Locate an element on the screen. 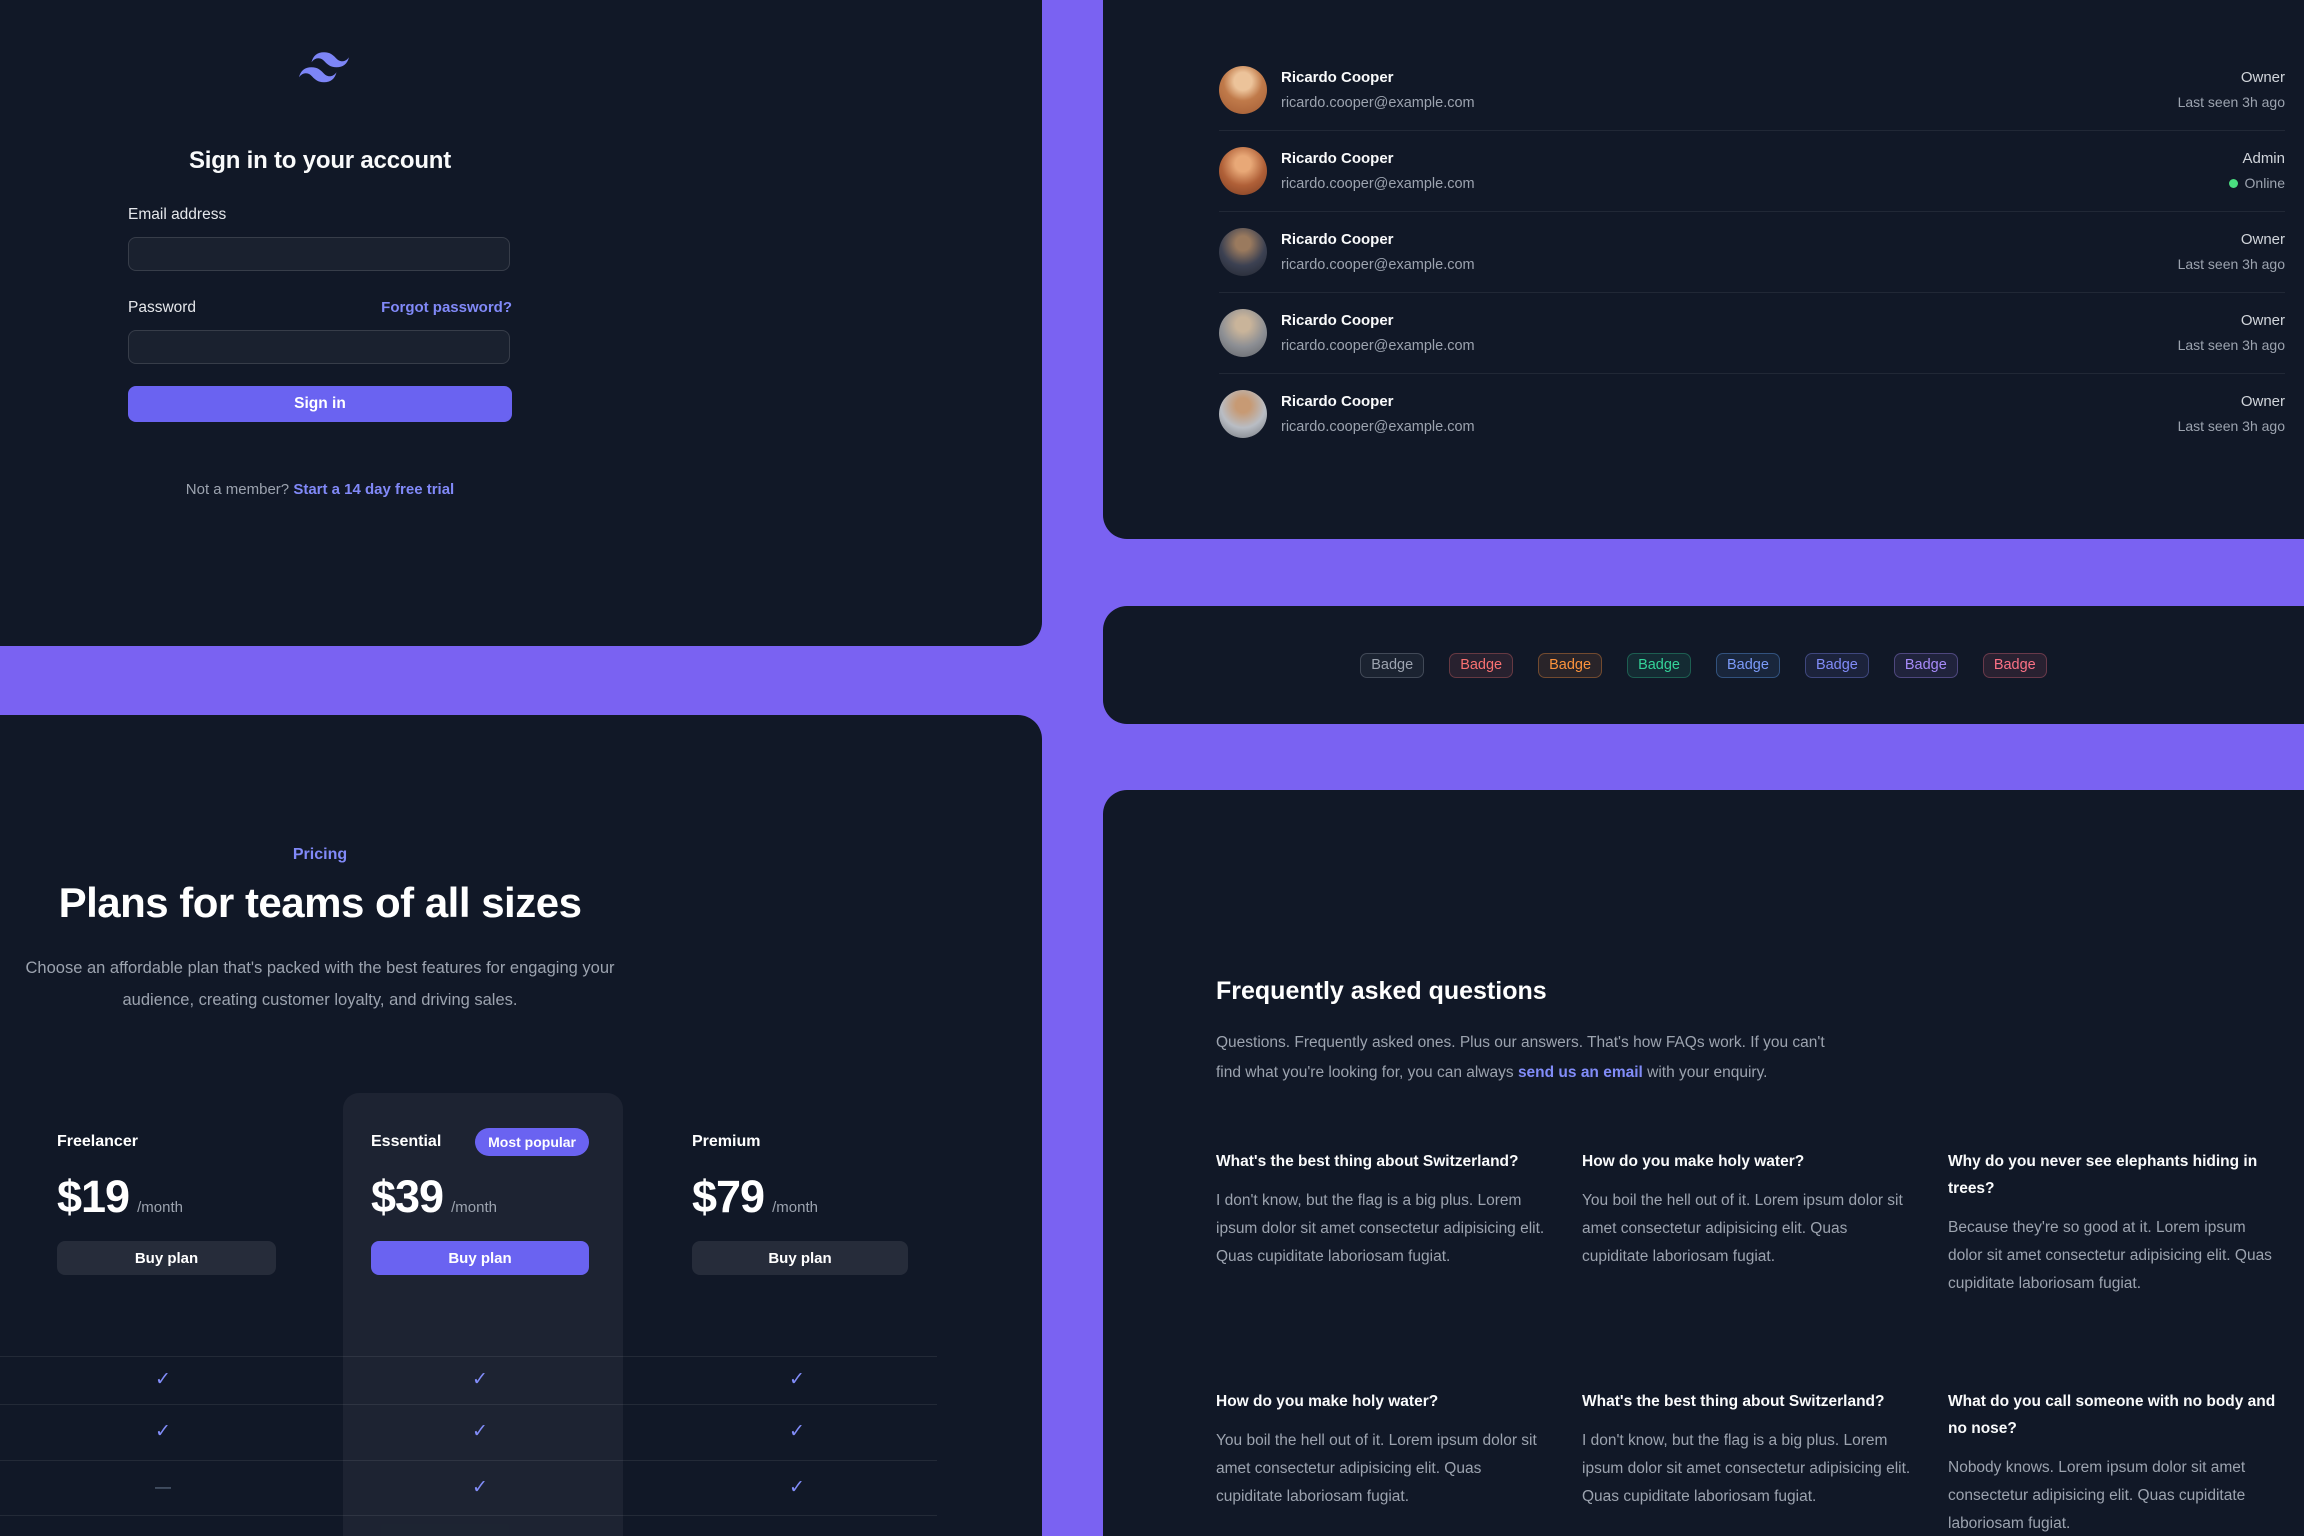 The height and width of the screenshot is (1536, 2304). sign-in-button: Sign in is located at coordinates (320, 404).